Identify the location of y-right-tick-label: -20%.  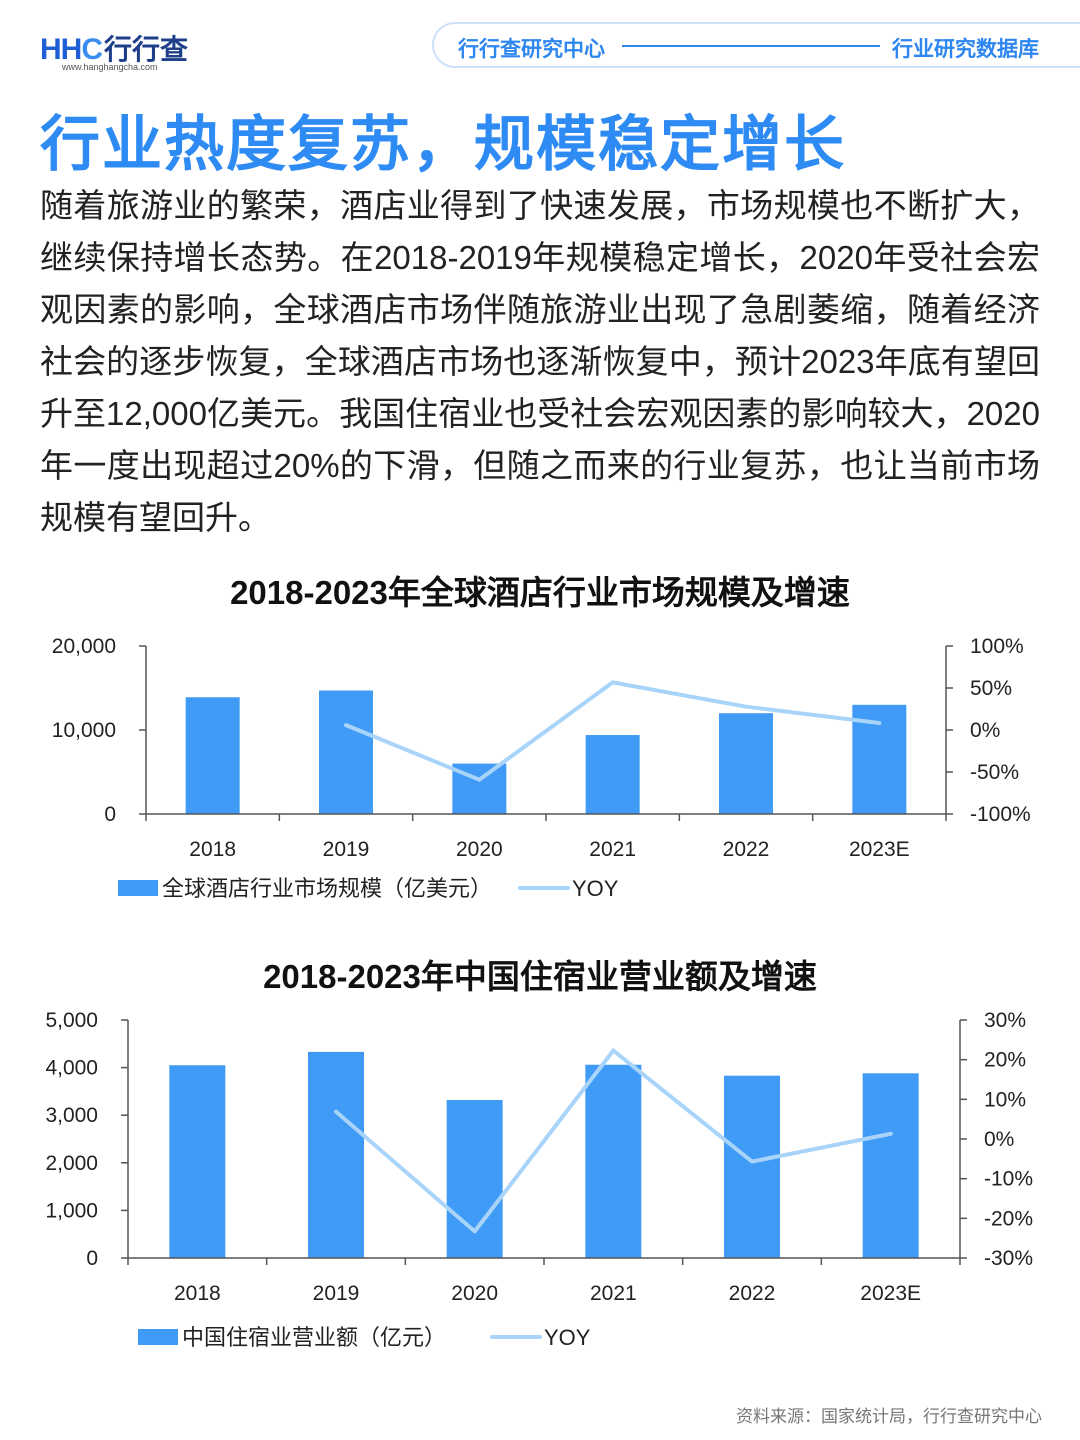
(1008, 1218).